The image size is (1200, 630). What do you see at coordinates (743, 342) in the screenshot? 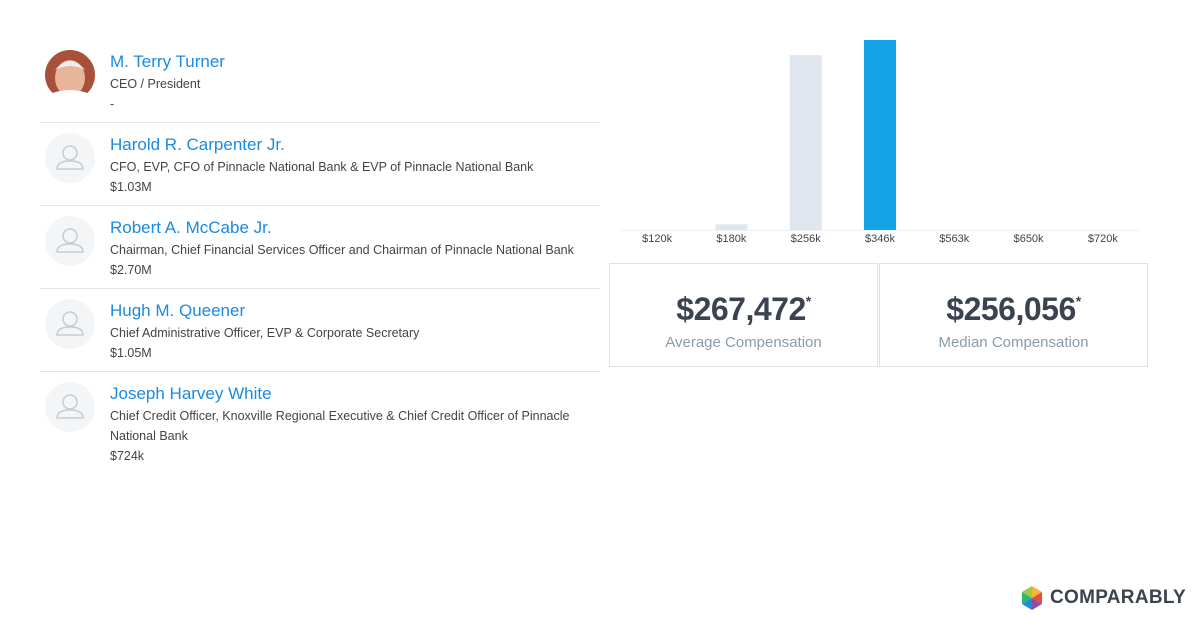
I see `stat-label: Average Compensation` at bounding box center [743, 342].